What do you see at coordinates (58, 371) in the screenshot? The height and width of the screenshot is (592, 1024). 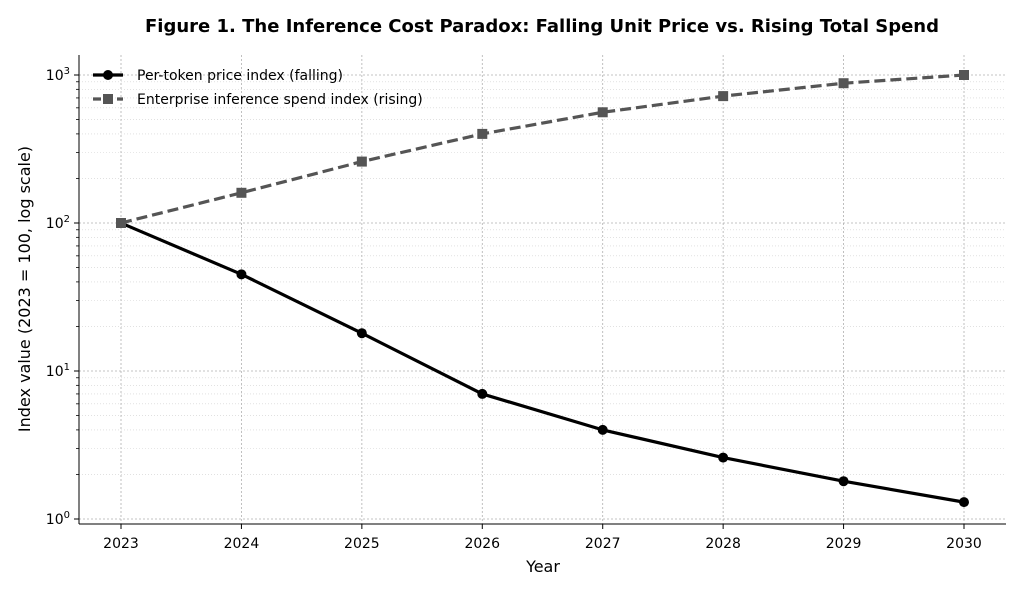 I see `y-tick-label: 10¹` at bounding box center [58, 371].